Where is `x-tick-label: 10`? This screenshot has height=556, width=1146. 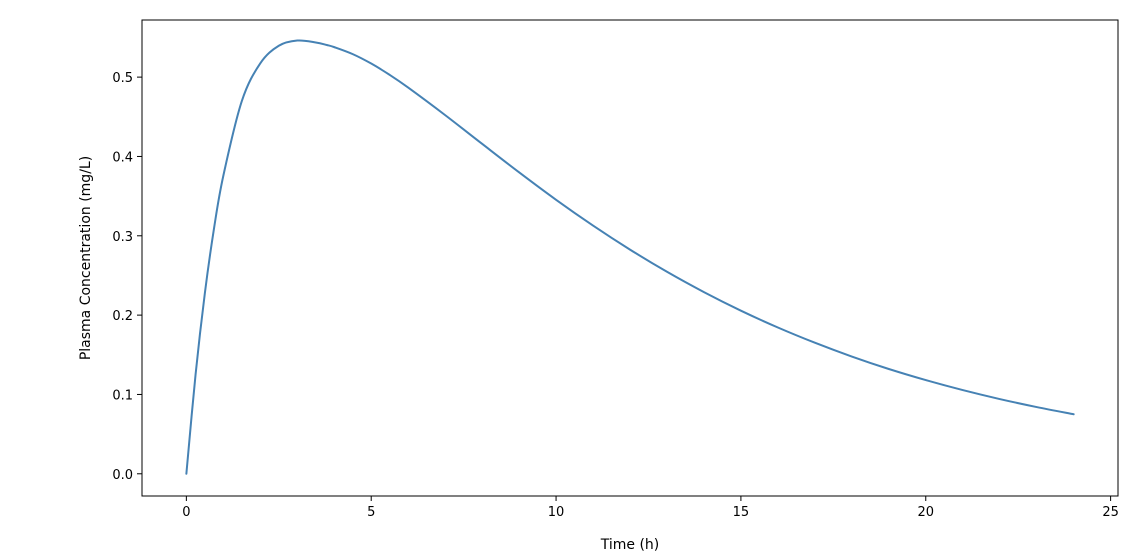 x-tick-label: 10 is located at coordinates (556, 512).